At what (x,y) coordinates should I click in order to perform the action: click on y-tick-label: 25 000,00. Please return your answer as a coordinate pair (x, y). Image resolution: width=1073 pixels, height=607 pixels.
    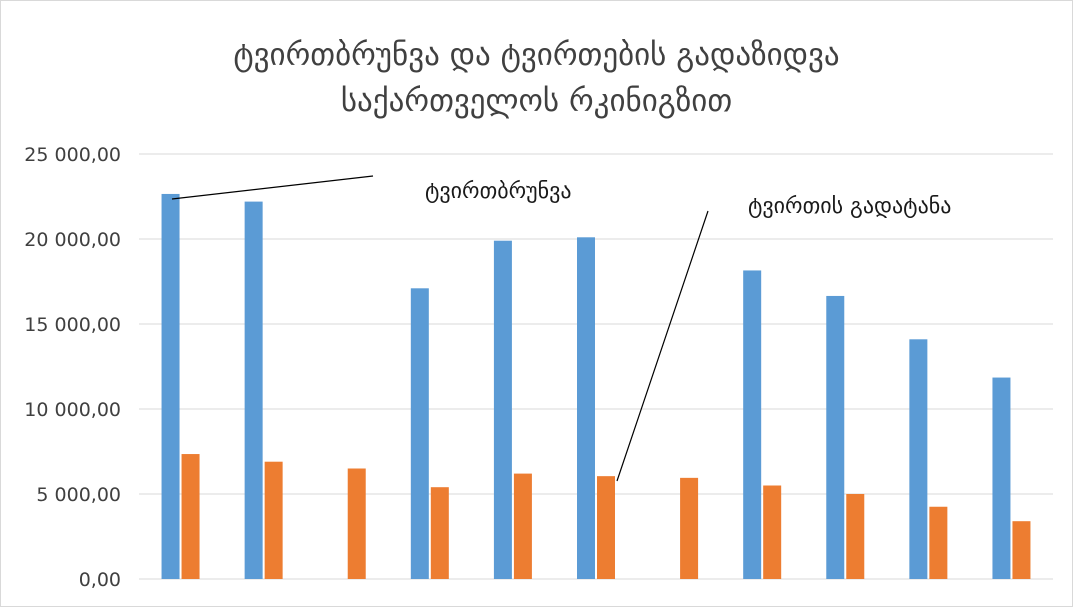
    Looking at the image, I should click on (72, 155).